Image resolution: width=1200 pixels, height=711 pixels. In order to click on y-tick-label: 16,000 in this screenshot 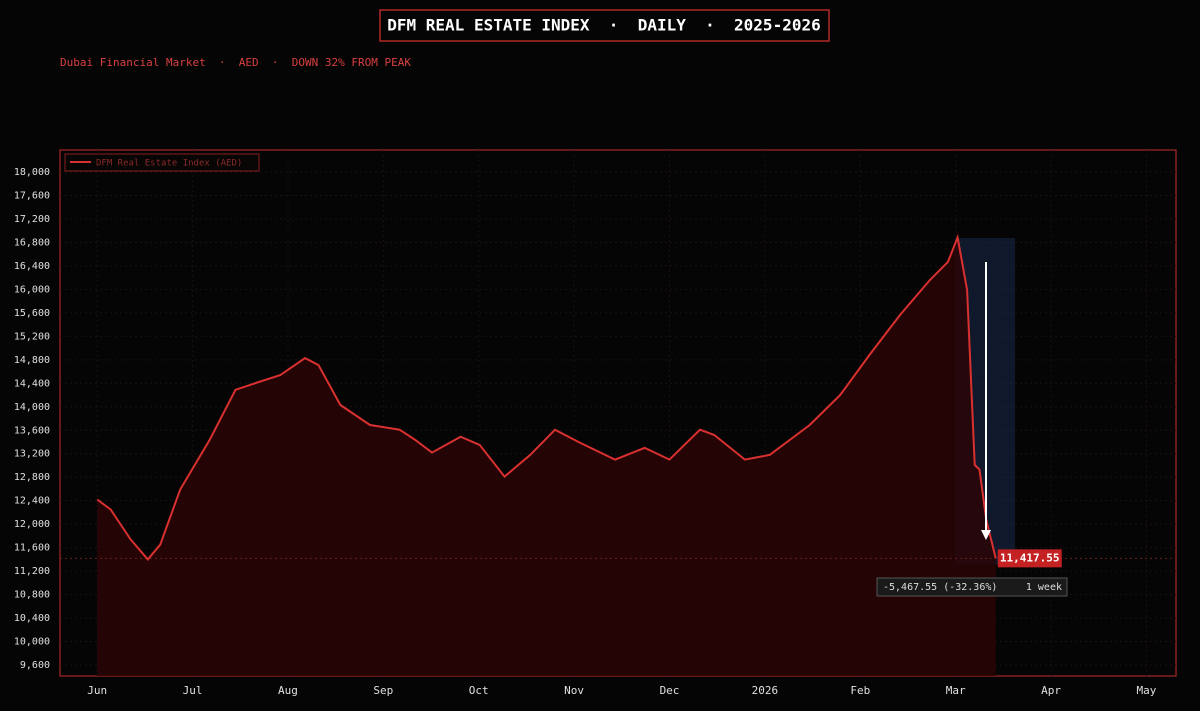, I will do `click(32, 289)`.